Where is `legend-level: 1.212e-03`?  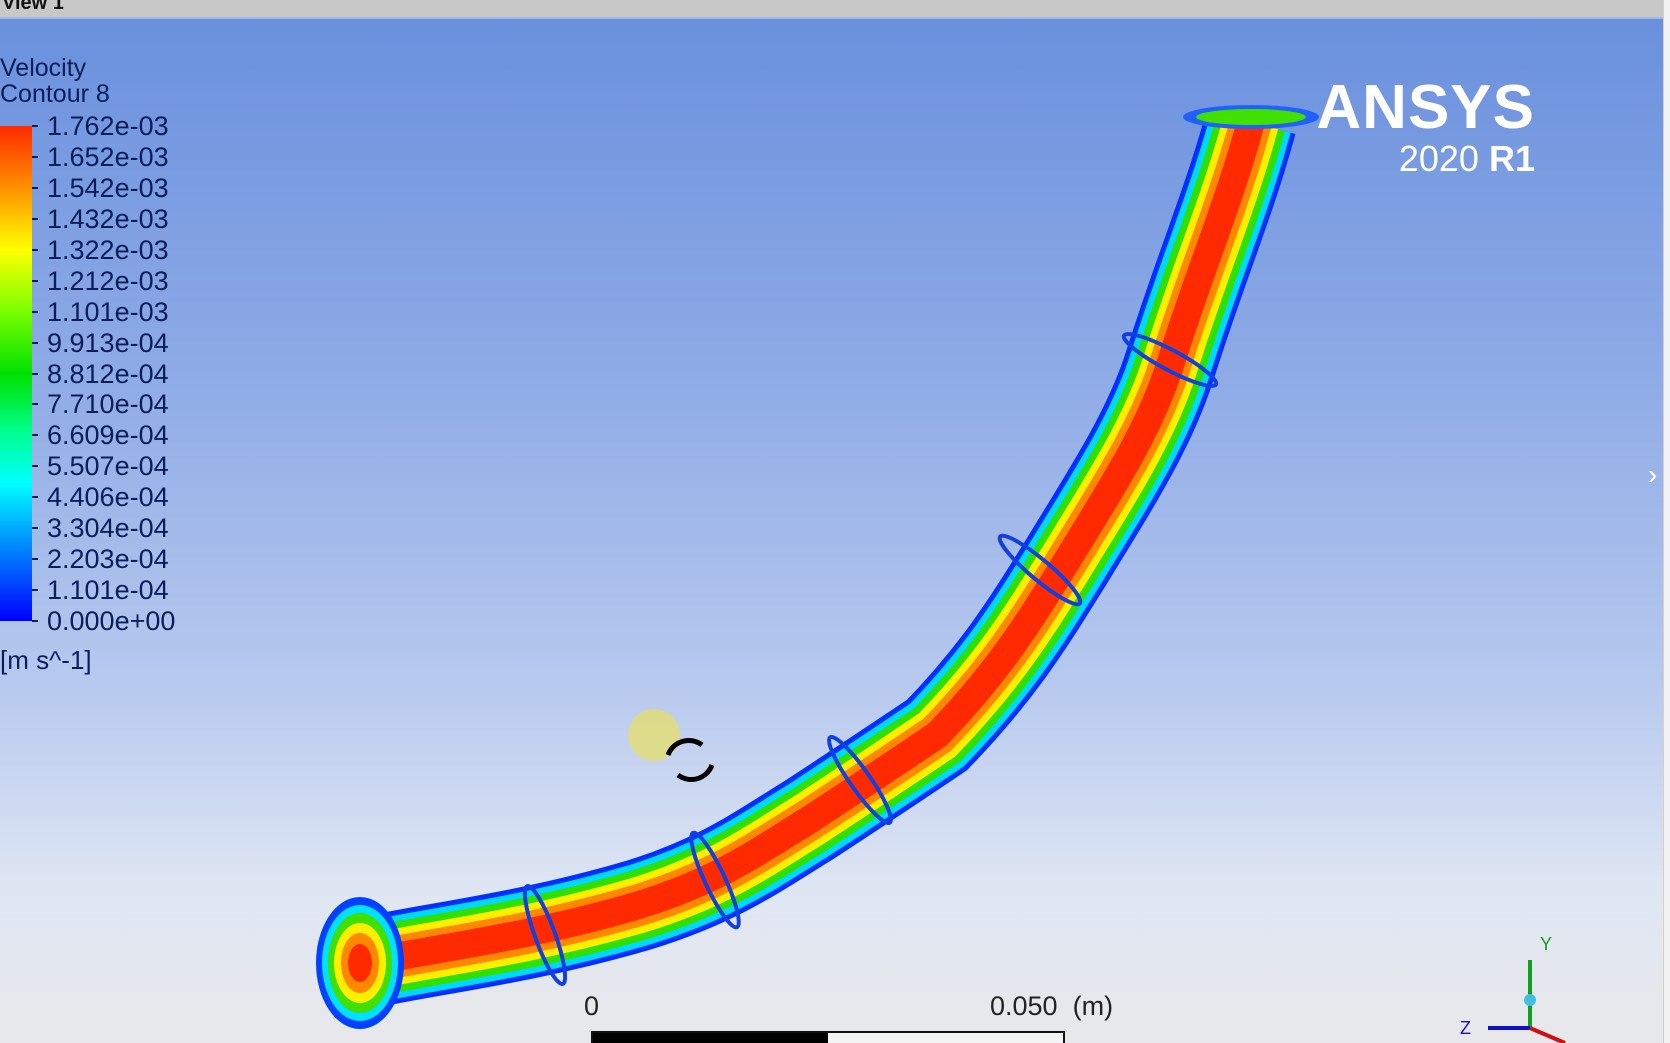 legend-level: 1.212e-03 is located at coordinates (108, 280).